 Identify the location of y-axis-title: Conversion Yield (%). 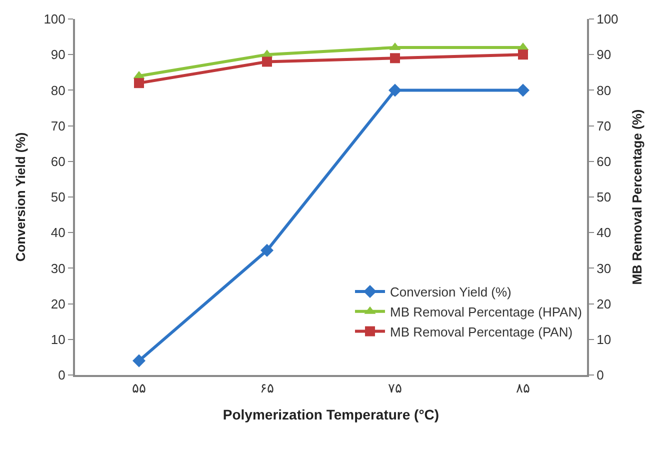
(20, 197).